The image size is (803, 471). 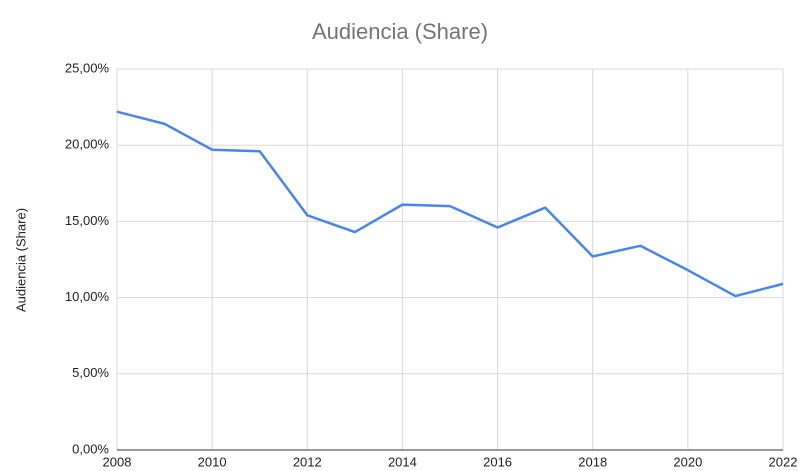 I want to click on chart-title: Audiencia (Share), so click(x=400, y=31).